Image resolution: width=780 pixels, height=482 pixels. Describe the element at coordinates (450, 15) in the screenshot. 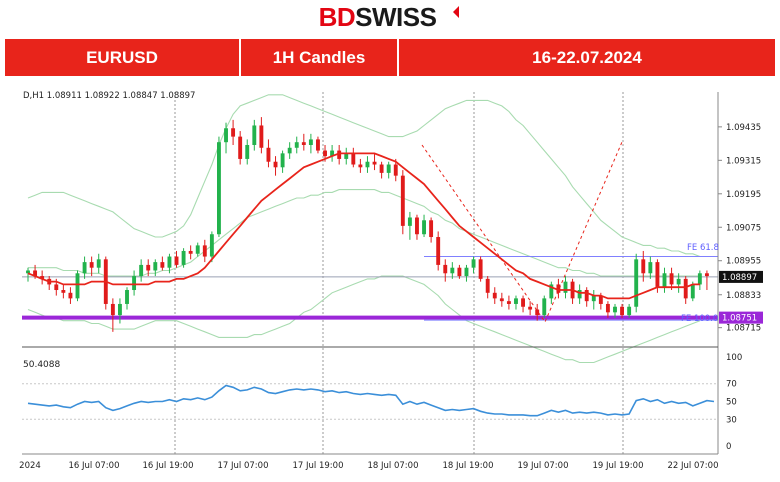

I see `brand-arrow-icon` at that location.